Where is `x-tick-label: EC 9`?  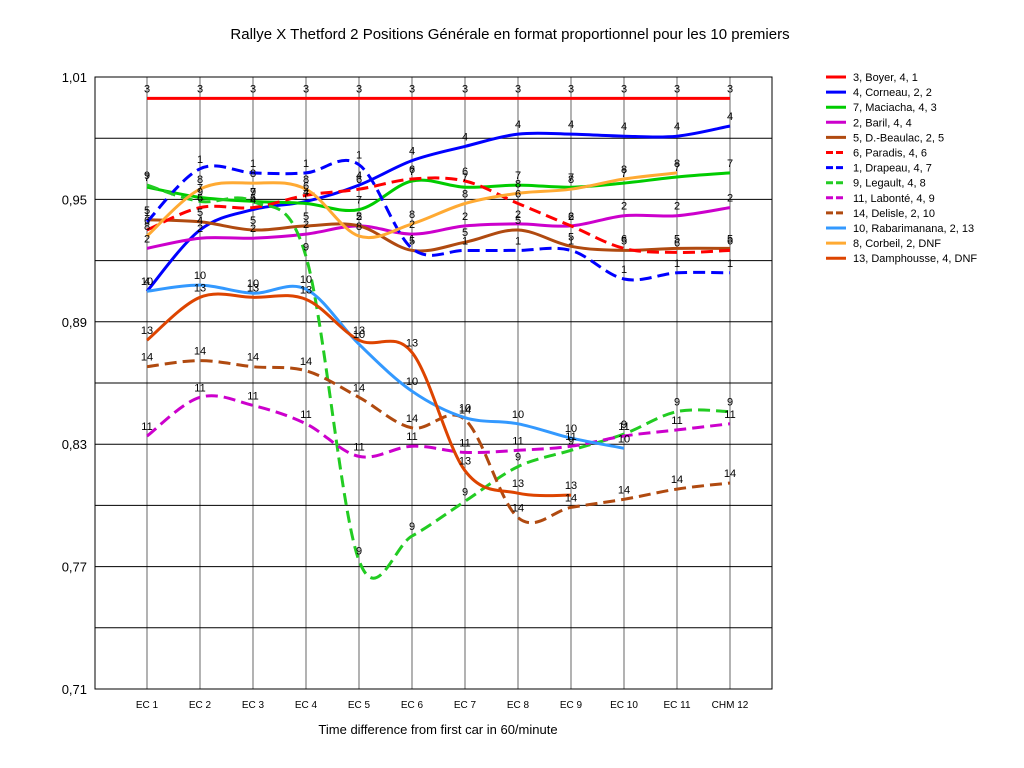
x-tick-label: EC 9 is located at coordinates (571, 705).